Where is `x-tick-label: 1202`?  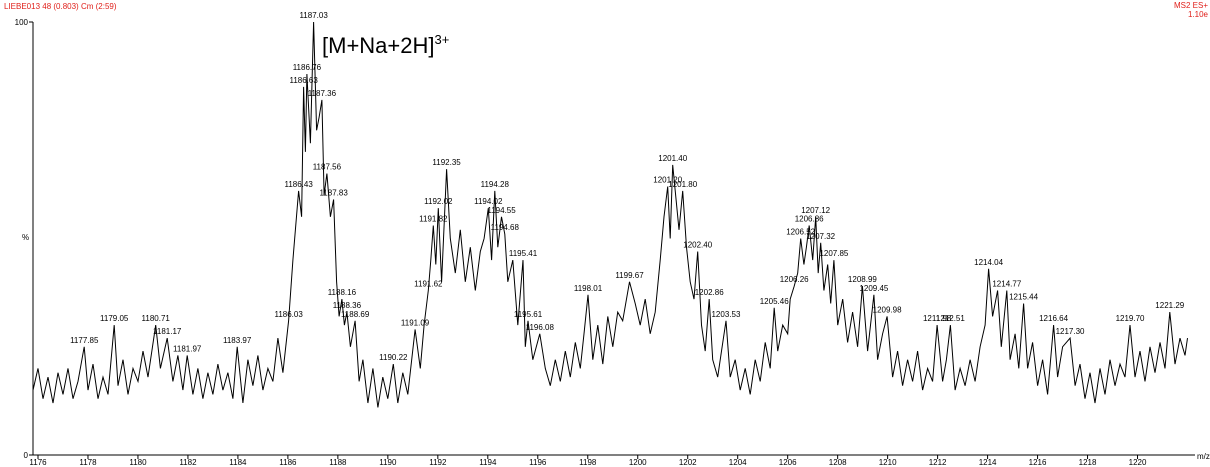 x-tick-label: 1202 is located at coordinates (688, 462).